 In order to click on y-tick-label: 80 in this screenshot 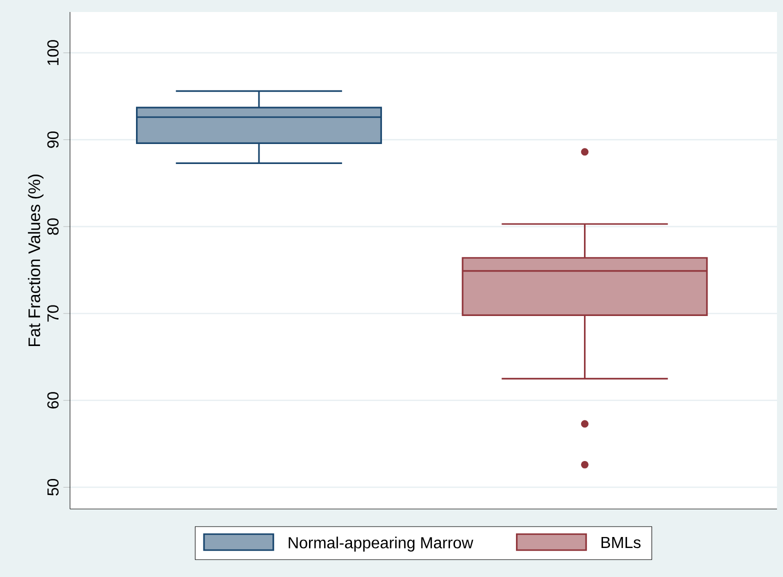, I will do `click(53, 226)`.